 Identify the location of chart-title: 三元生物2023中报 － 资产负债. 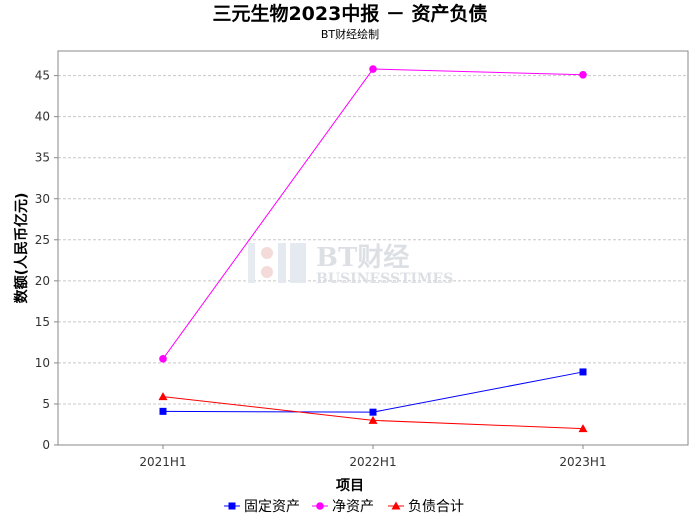
(349, 13).